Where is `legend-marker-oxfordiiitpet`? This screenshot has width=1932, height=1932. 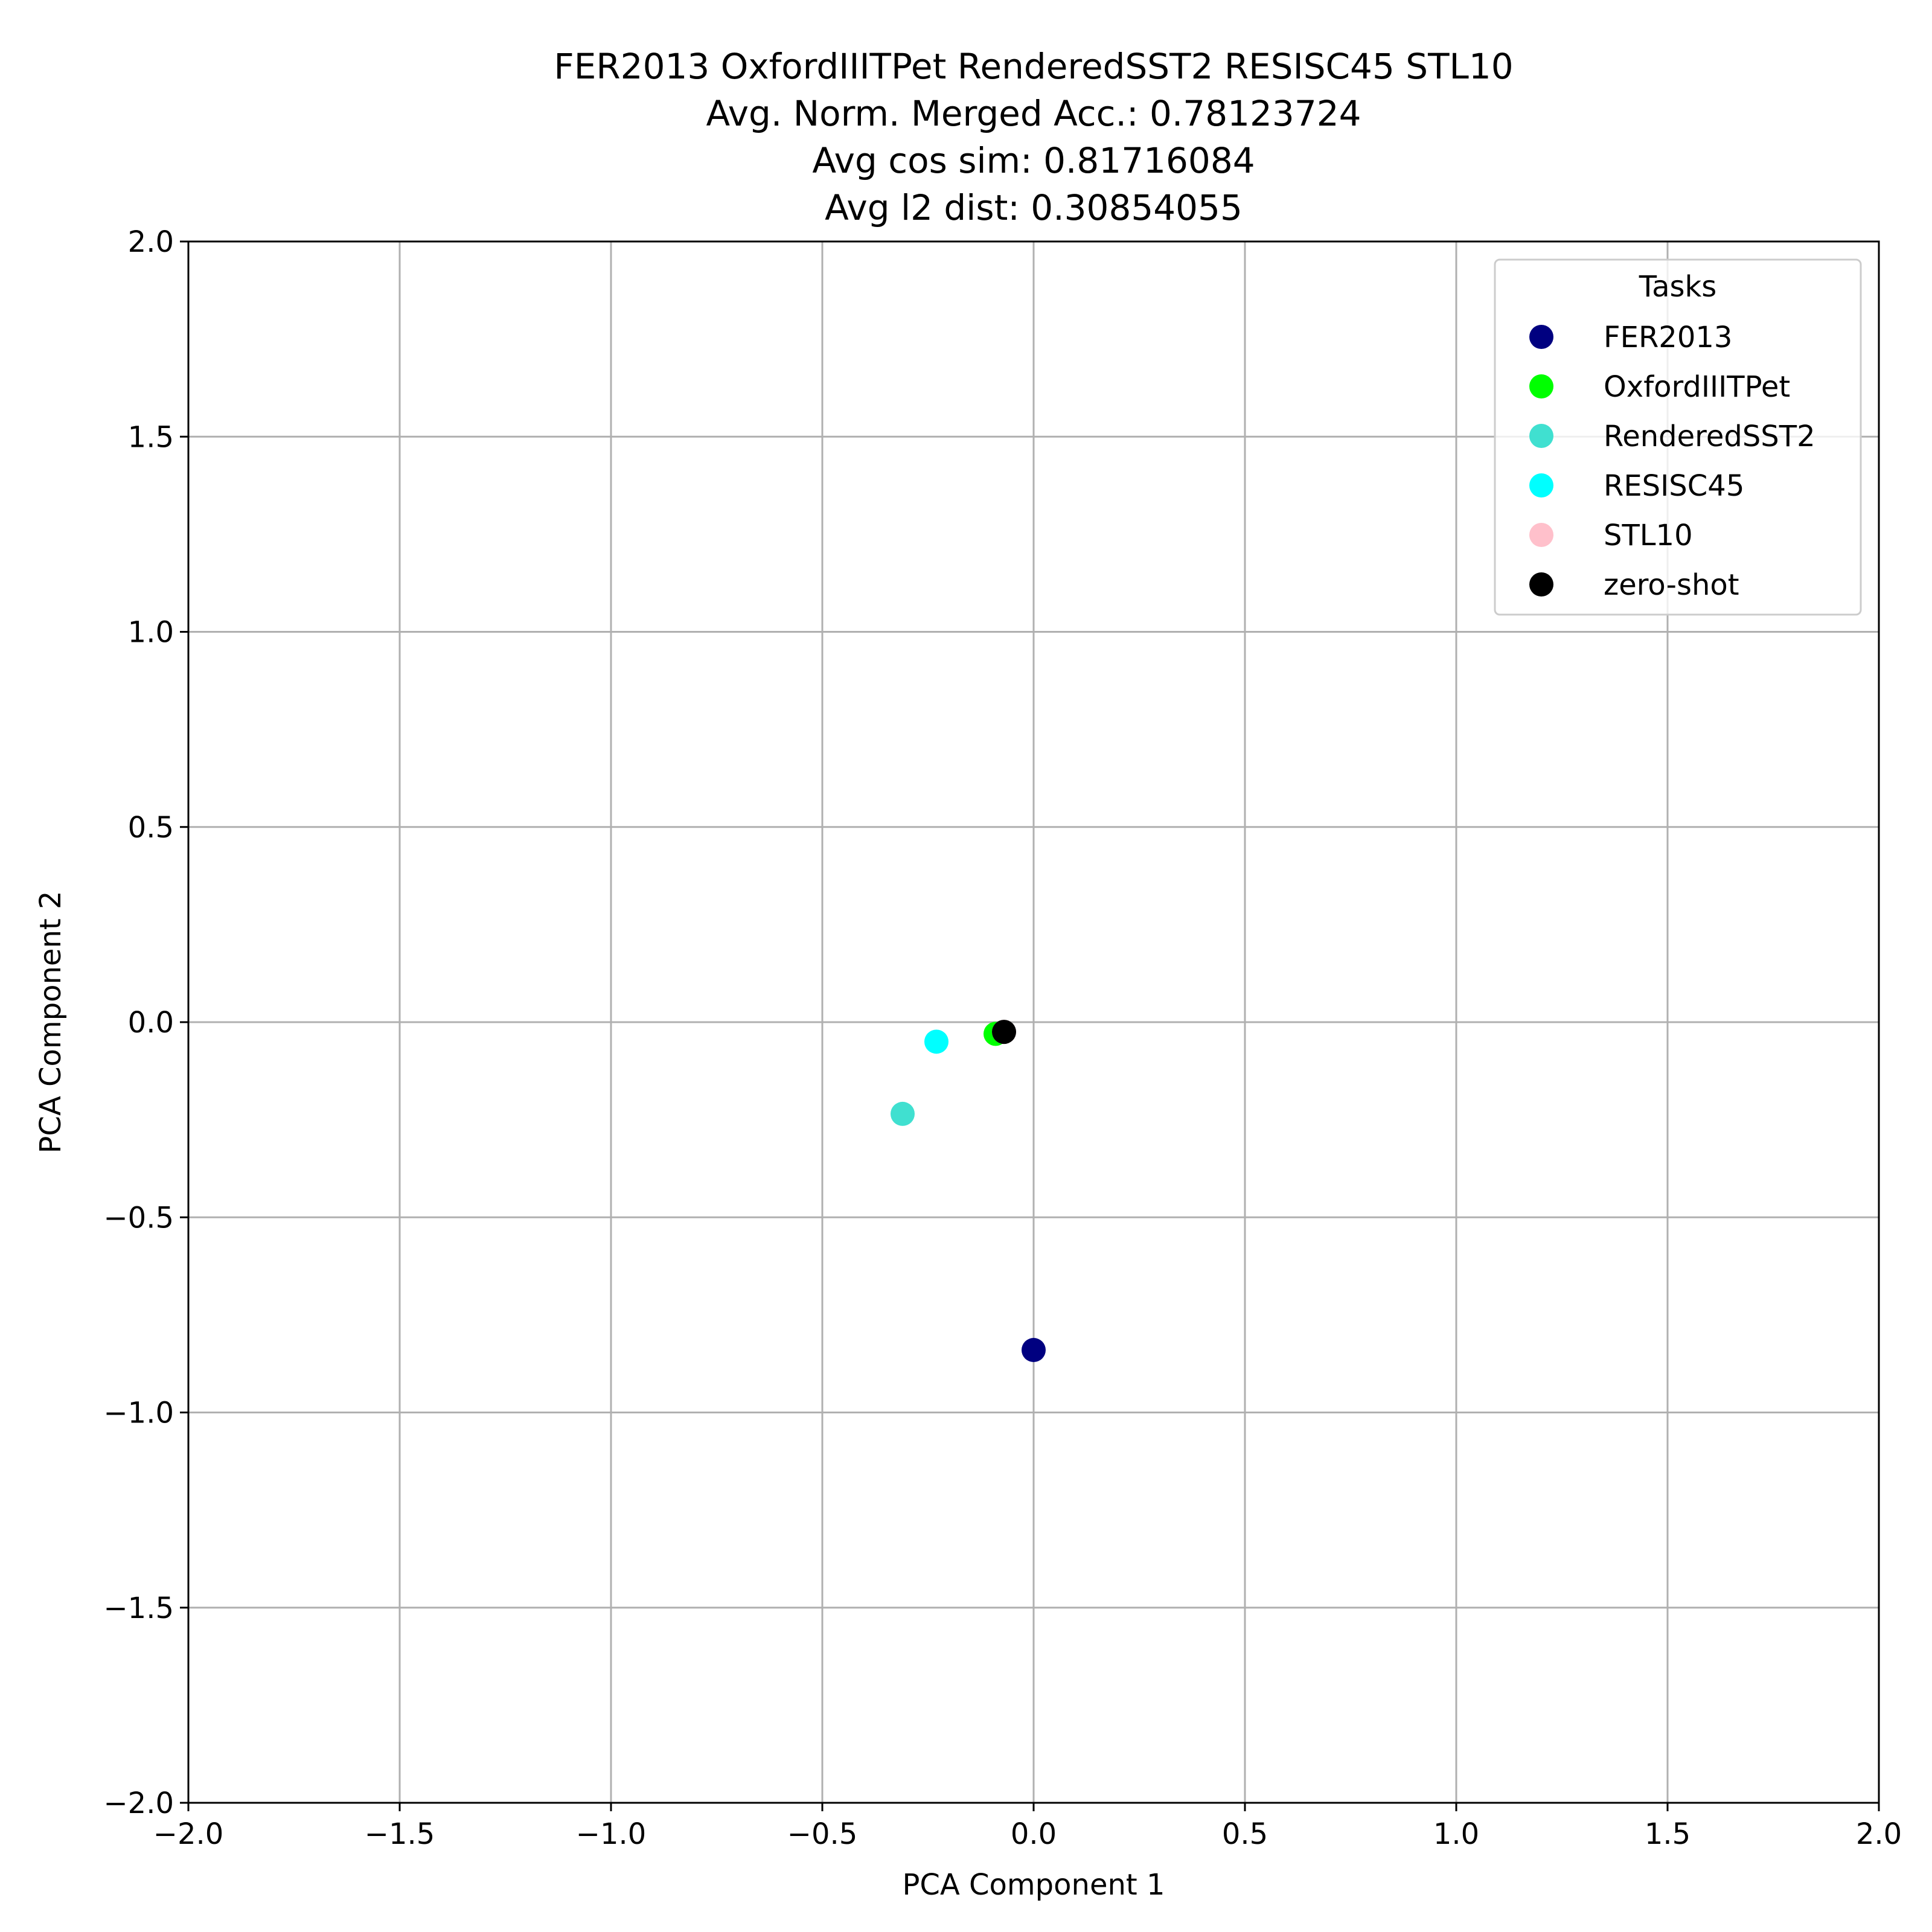
legend-marker-oxfordiiitpet is located at coordinates (1541, 386).